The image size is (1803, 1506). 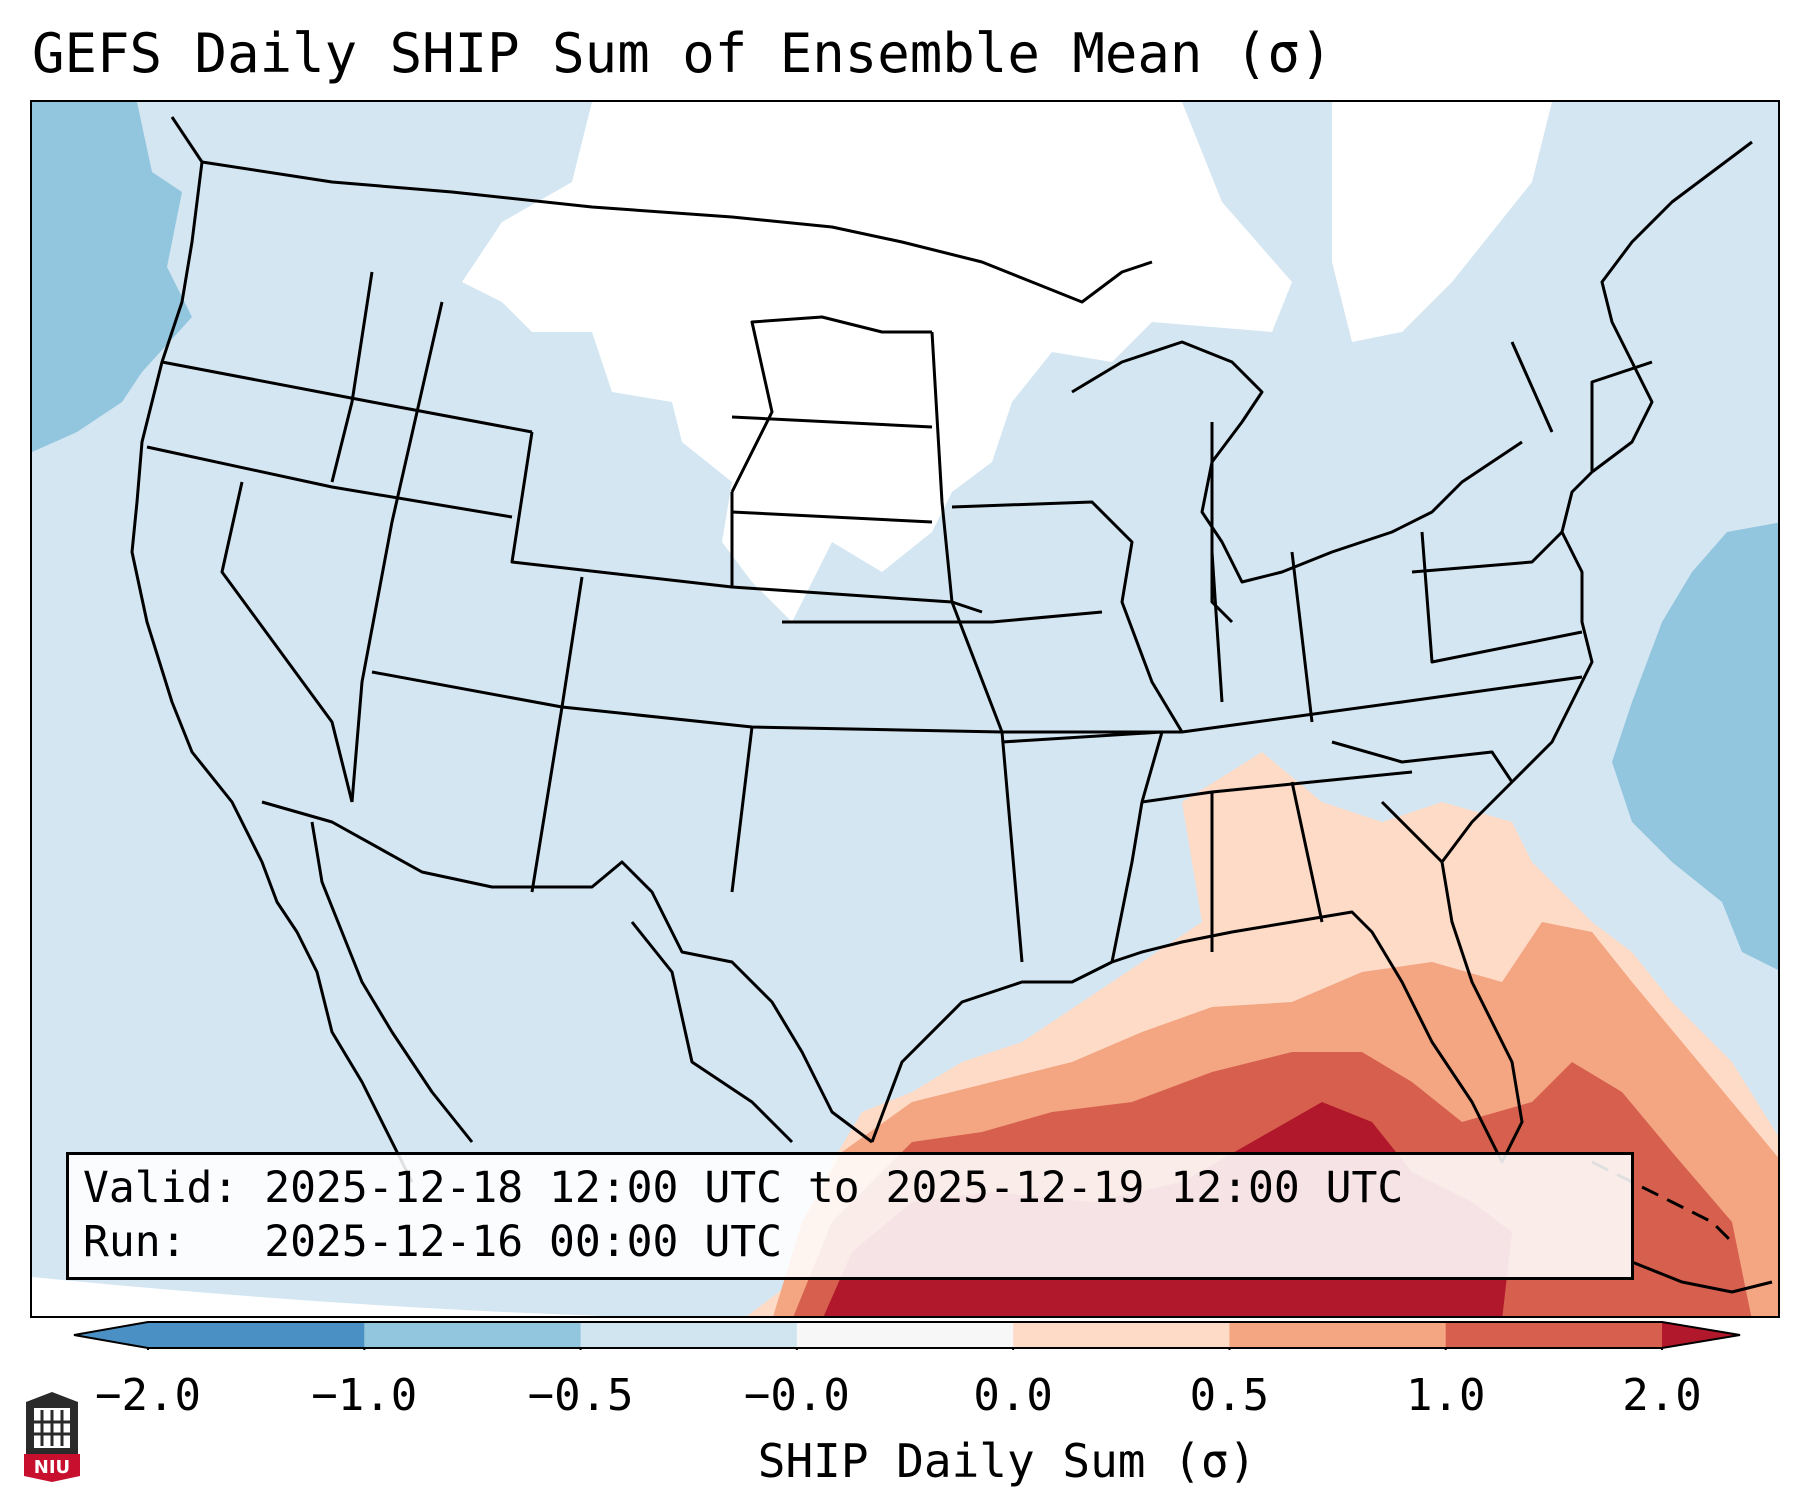 I want to click on pacific-negative-region, so click(x=112, y=277).